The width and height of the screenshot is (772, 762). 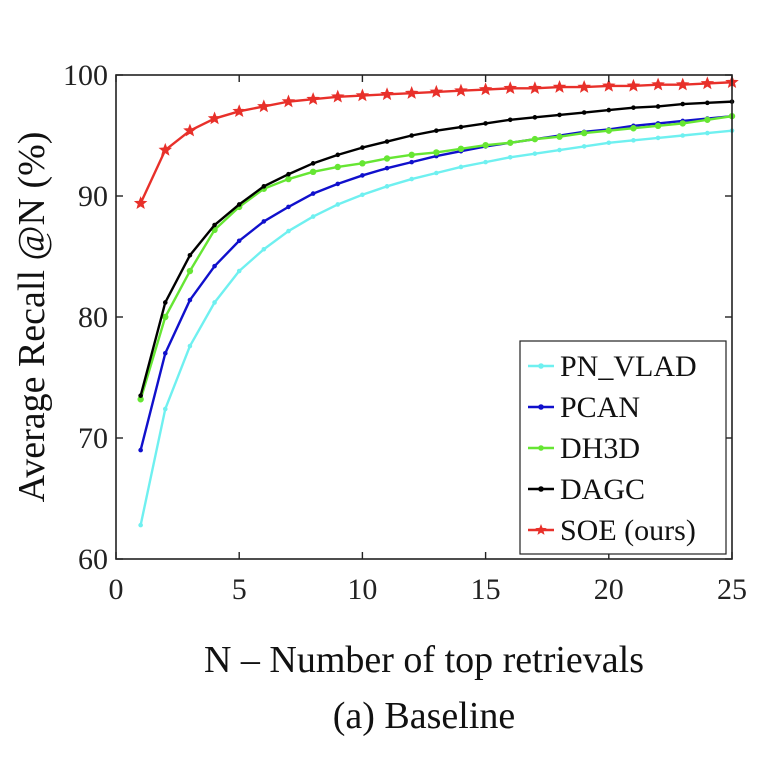 What do you see at coordinates (600, 448) in the screenshot?
I see `legend-label: DH3D` at bounding box center [600, 448].